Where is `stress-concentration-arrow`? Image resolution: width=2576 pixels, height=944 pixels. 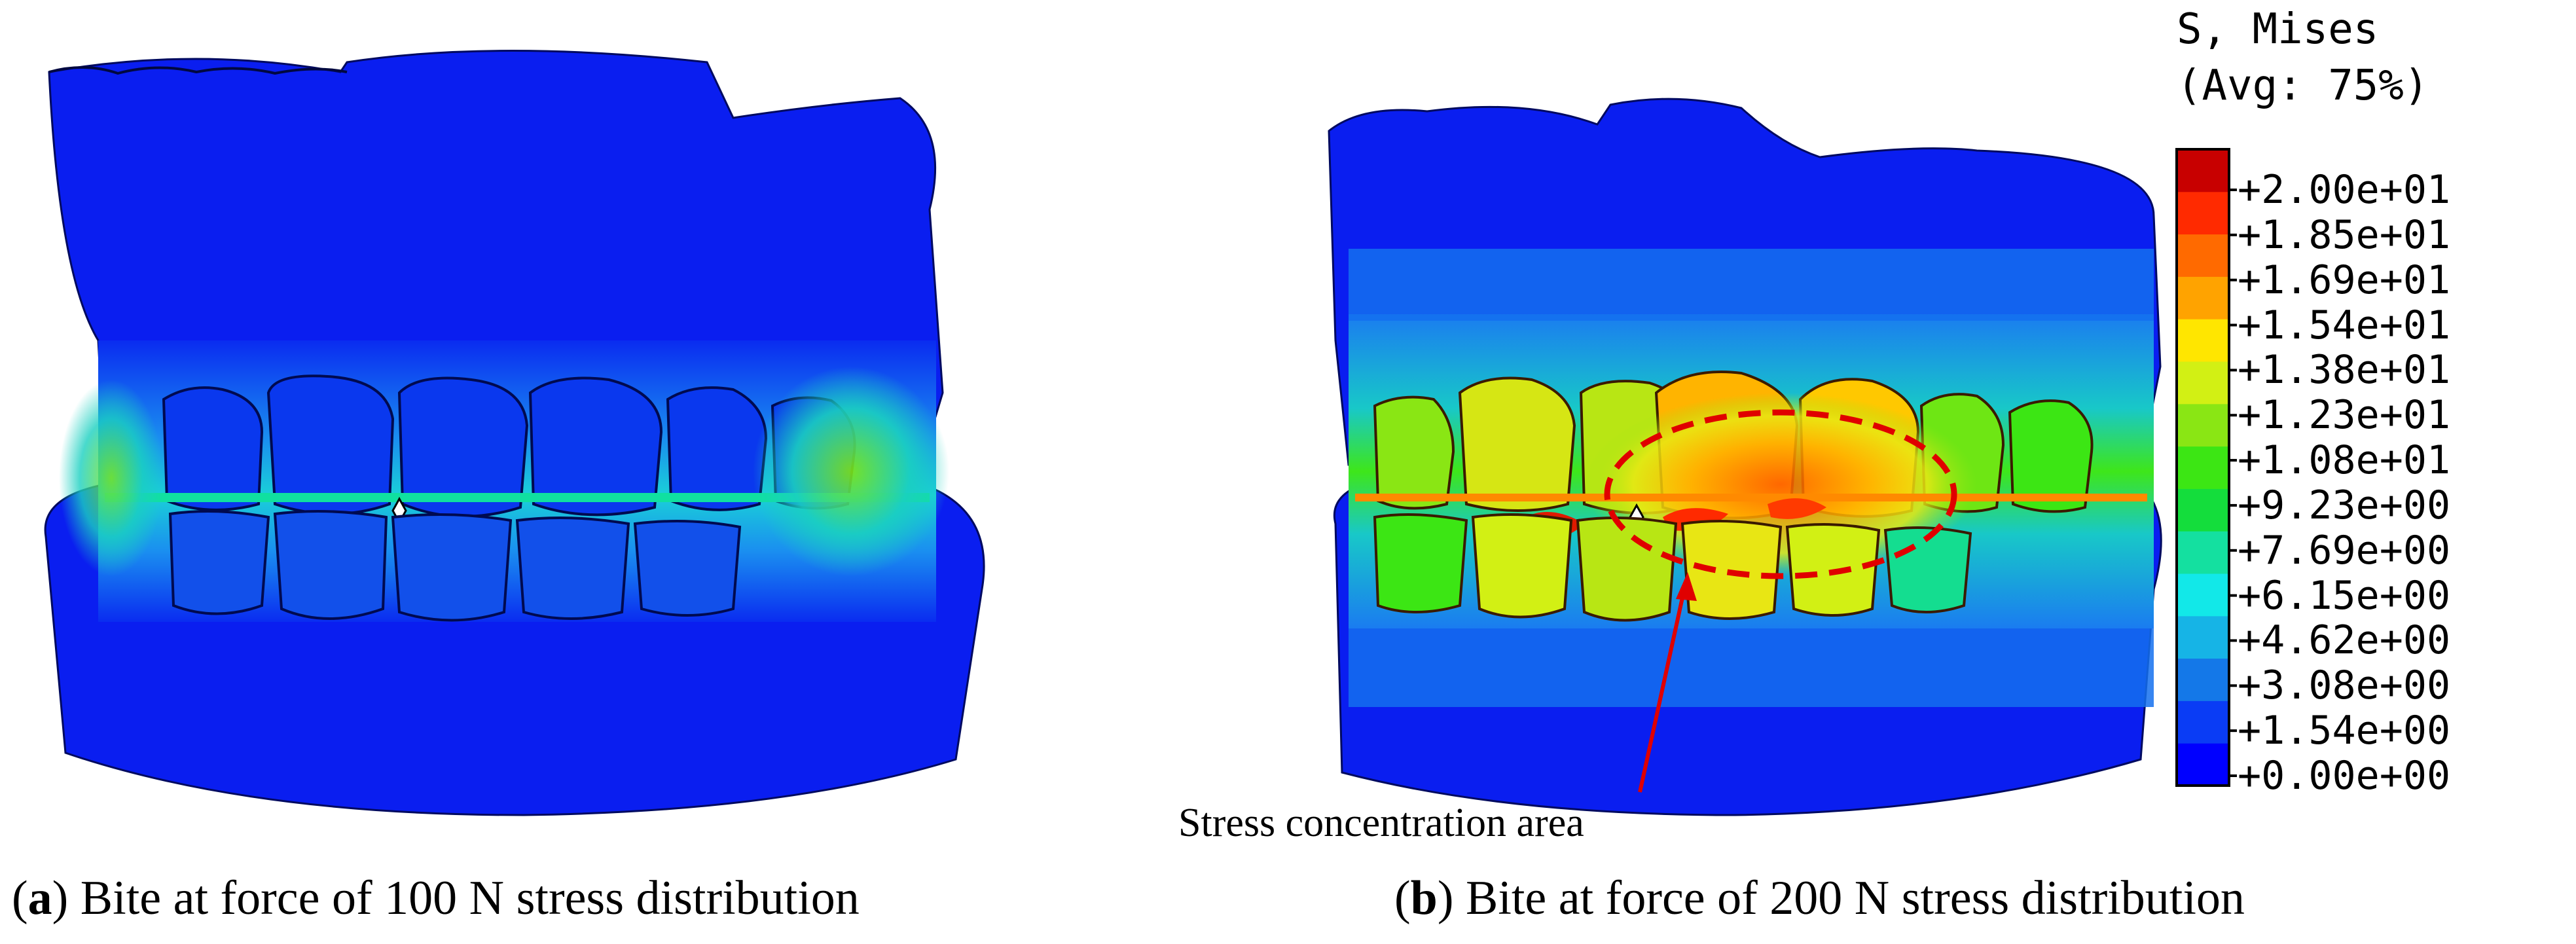 stress-concentration-arrow is located at coordinates (1663, 687).